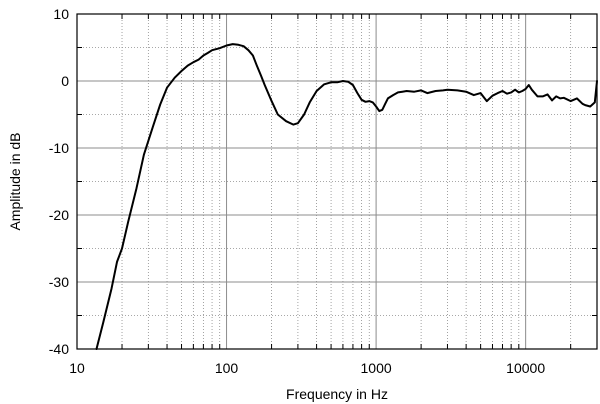 Image resolution: width=600 pixels, height=404 pixels. I want to click on x-tick-label: 100, so click(227, 368).